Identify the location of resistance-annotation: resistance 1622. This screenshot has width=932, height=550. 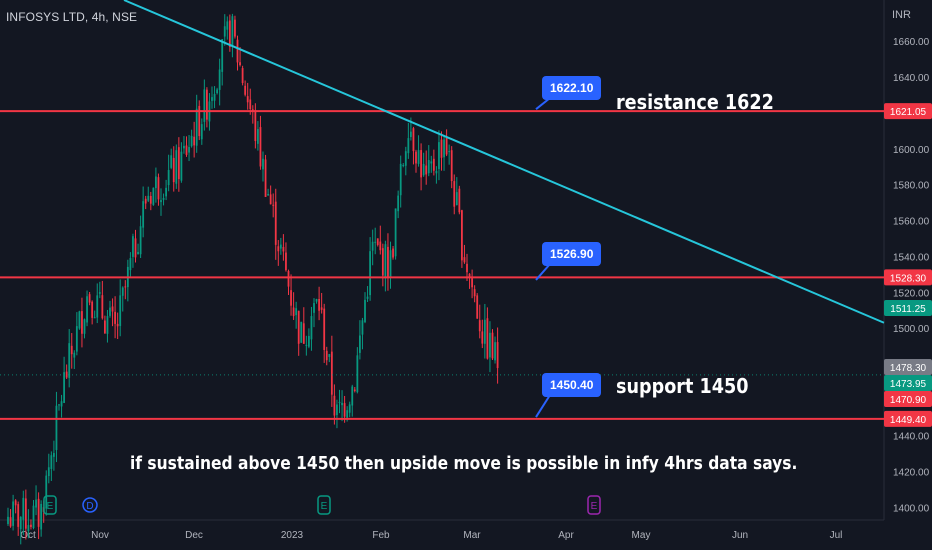
(695, 102).